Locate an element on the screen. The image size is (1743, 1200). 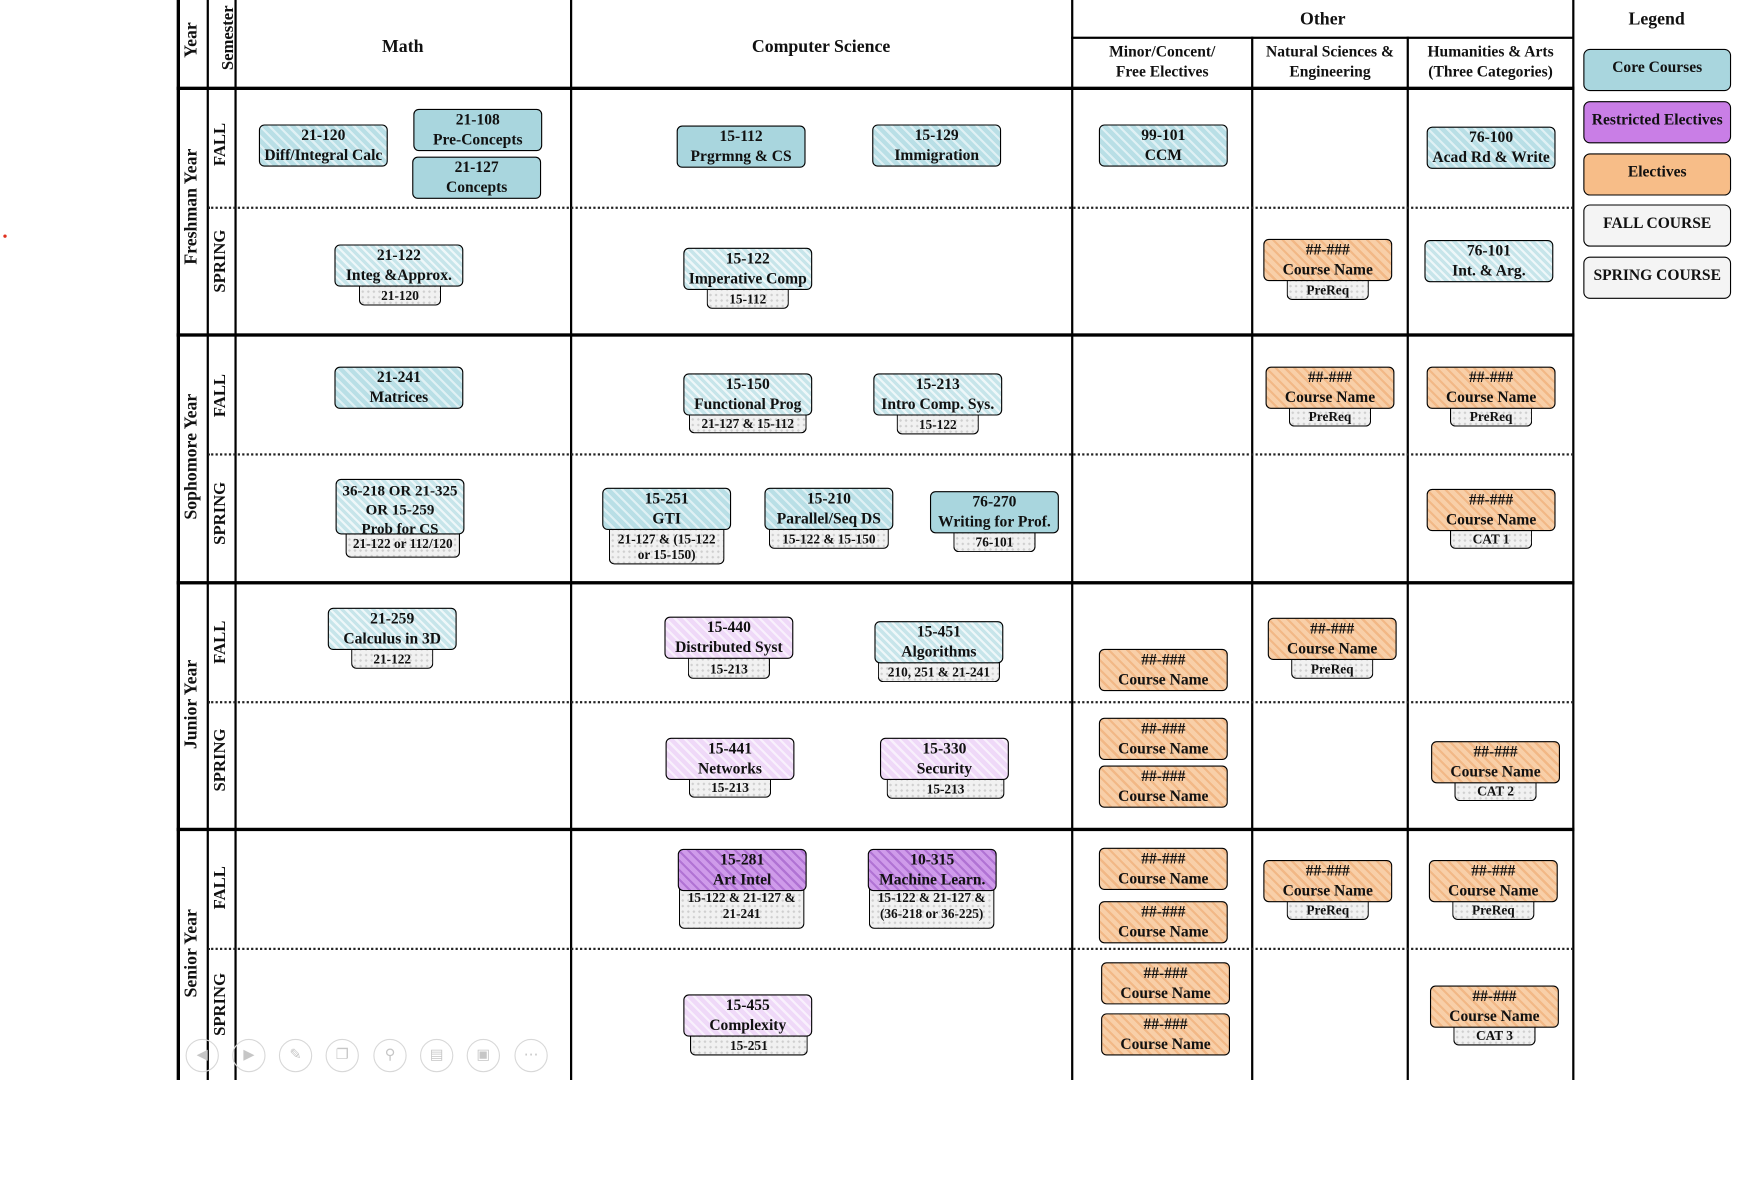
camera-off-icon: ▣ is located at coordinates (483, 1055).